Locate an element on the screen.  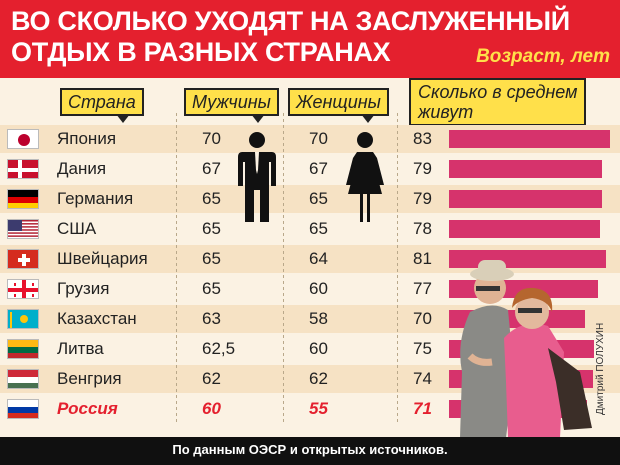
life-expectancy-label: 81 is located at coordinates (422, 258).